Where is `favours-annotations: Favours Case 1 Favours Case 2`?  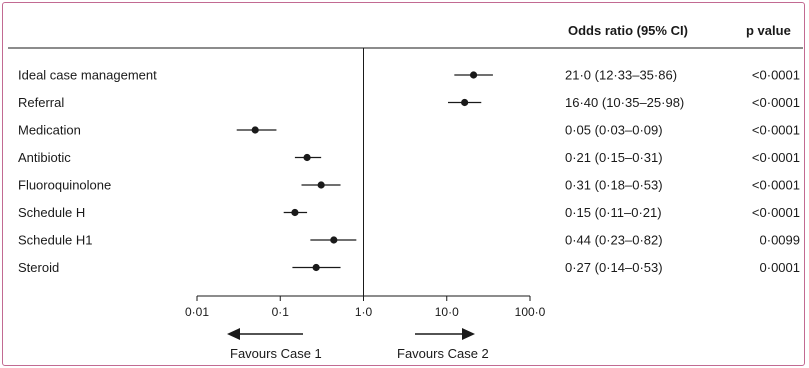 favours-annotations: Favours Case 1 Favours Case 2 is located at coordinates (358, 344).